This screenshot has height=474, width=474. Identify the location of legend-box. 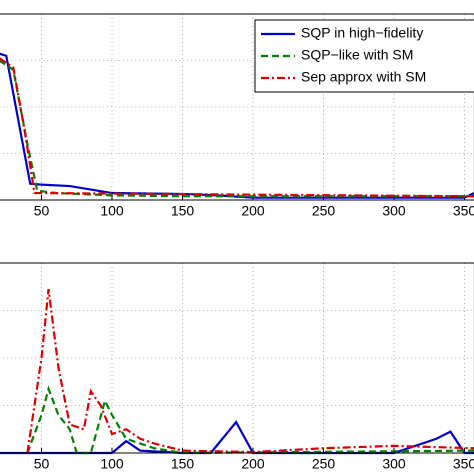
(364, 56).